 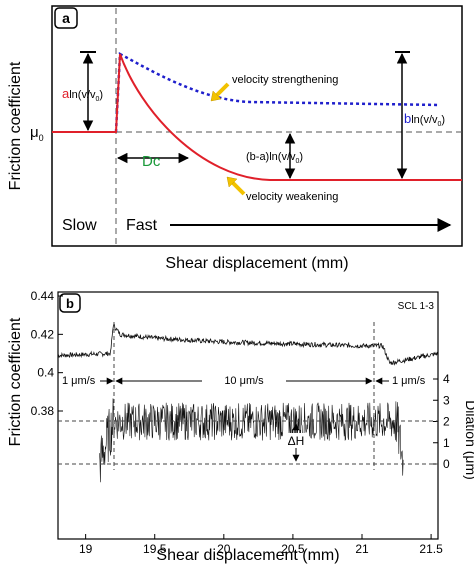 I want to click on x-tick-label: 21, so click(x=362, y=549).